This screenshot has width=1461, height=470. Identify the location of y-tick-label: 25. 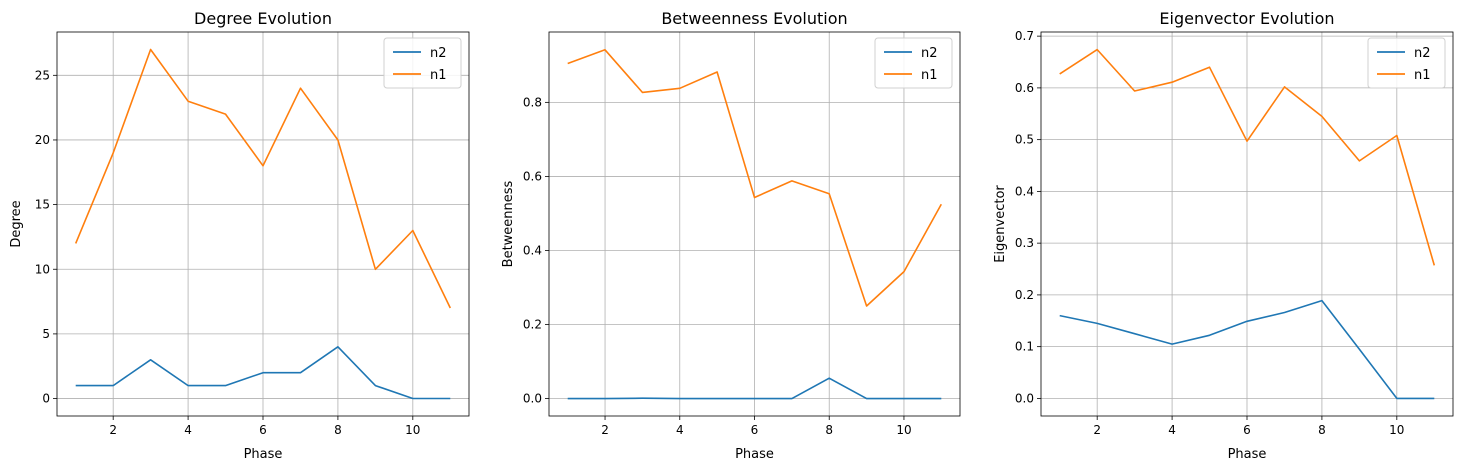
(42, 75).